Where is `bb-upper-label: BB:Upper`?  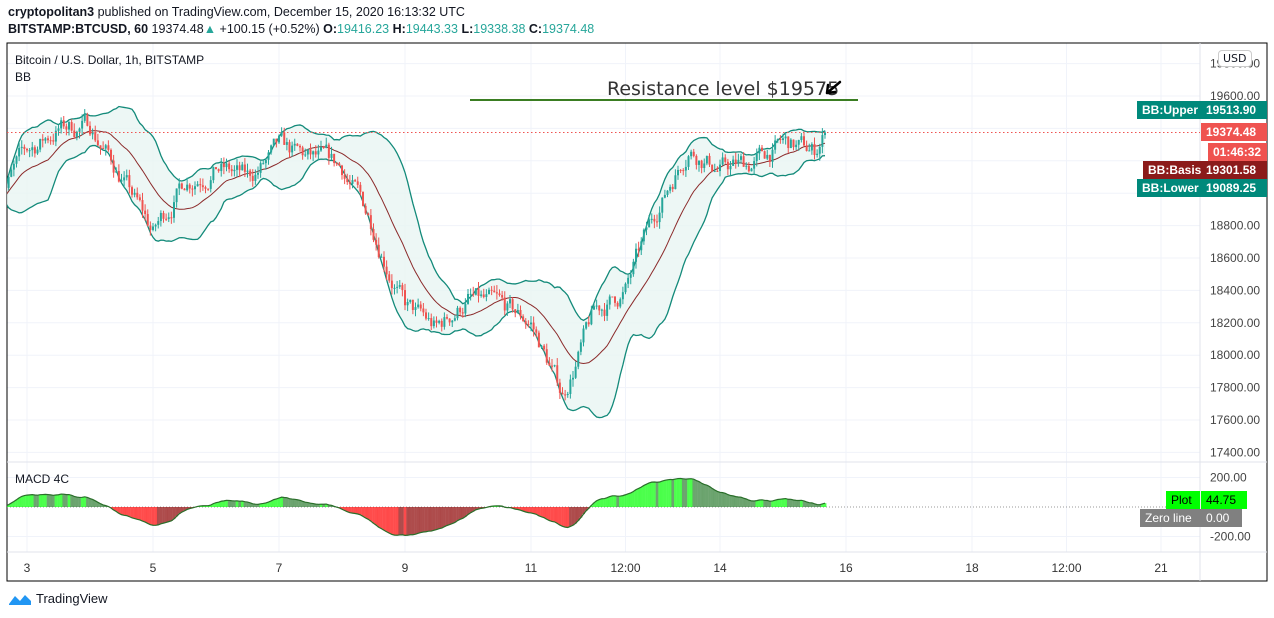
bb-upper-label: BB:Upper is located at coordinates (1169, 110).